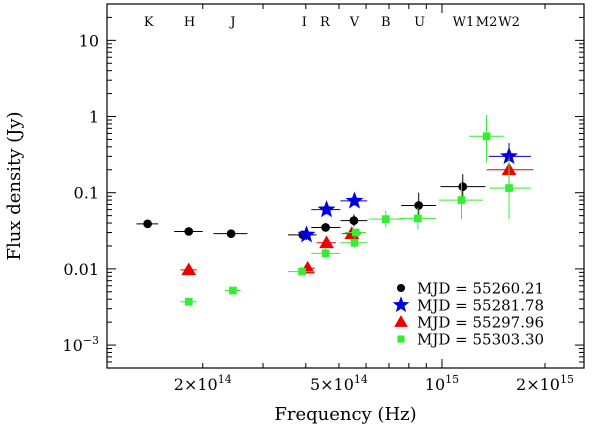  Describe the element at coordinates (94, 117) in the screenshot. I see `y-tick-label: 1` at that location.